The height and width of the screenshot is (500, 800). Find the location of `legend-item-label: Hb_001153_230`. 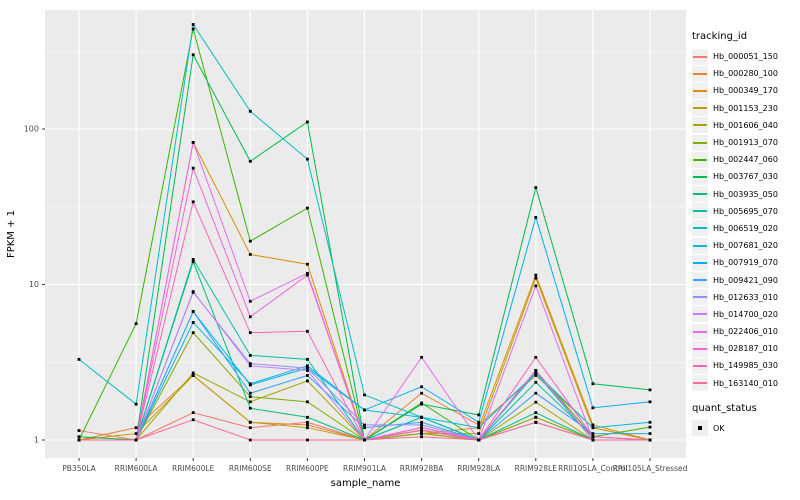

legend-item-label: Hb_001153_230 is located at coordinates (745, 108).